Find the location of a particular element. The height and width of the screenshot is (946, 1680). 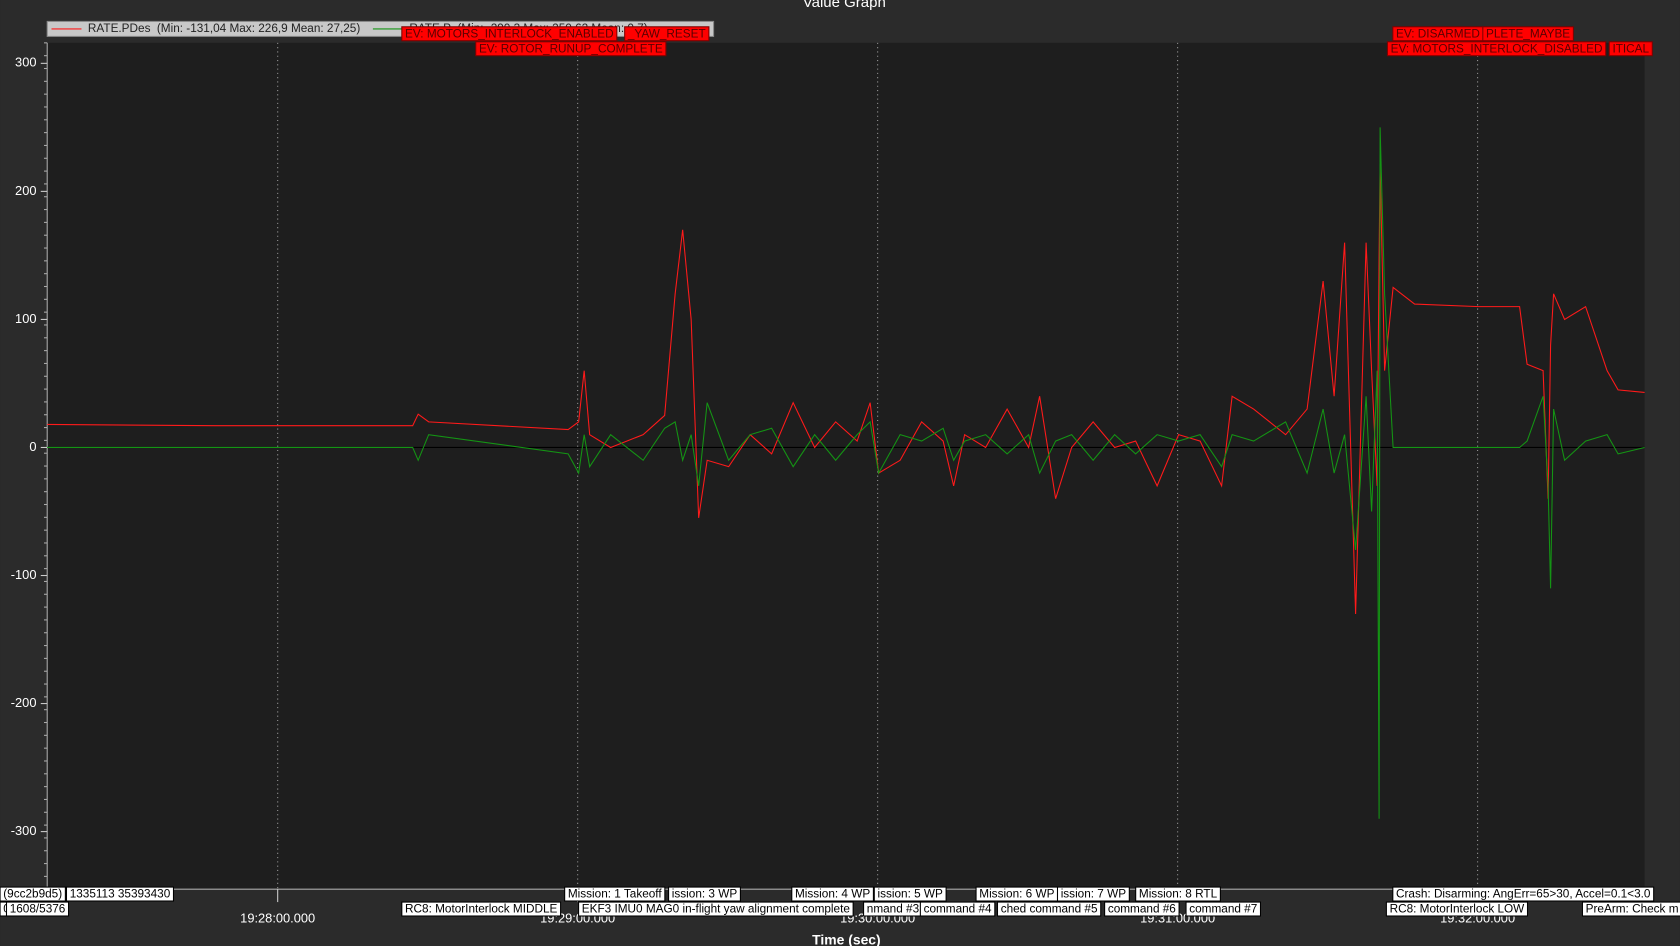

annotation: nmand #3 is located at coordinates (893, 909).